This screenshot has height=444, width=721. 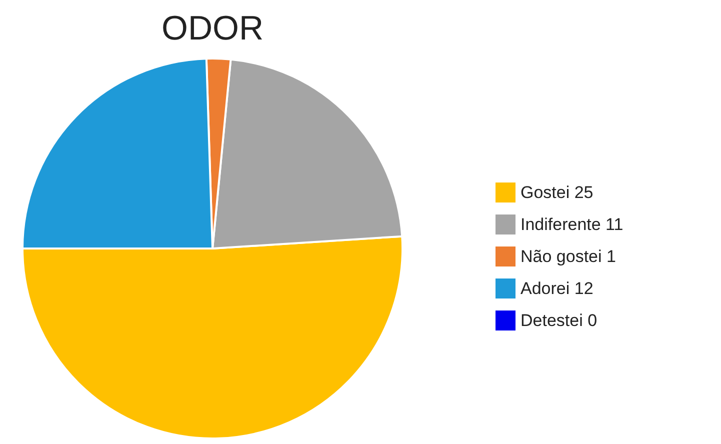 What do you see at coordinates (213, 29) in the screenshot?
I see `chart-title: ODOR` at bounding box center [213, 29].